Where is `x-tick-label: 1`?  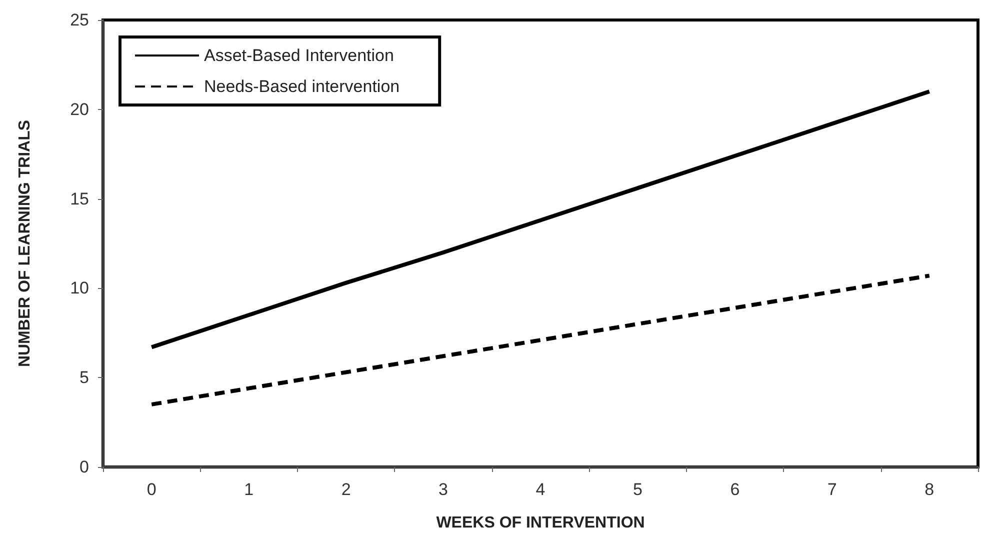 x-tick-label: 1 is located at coordinates (249, 489).